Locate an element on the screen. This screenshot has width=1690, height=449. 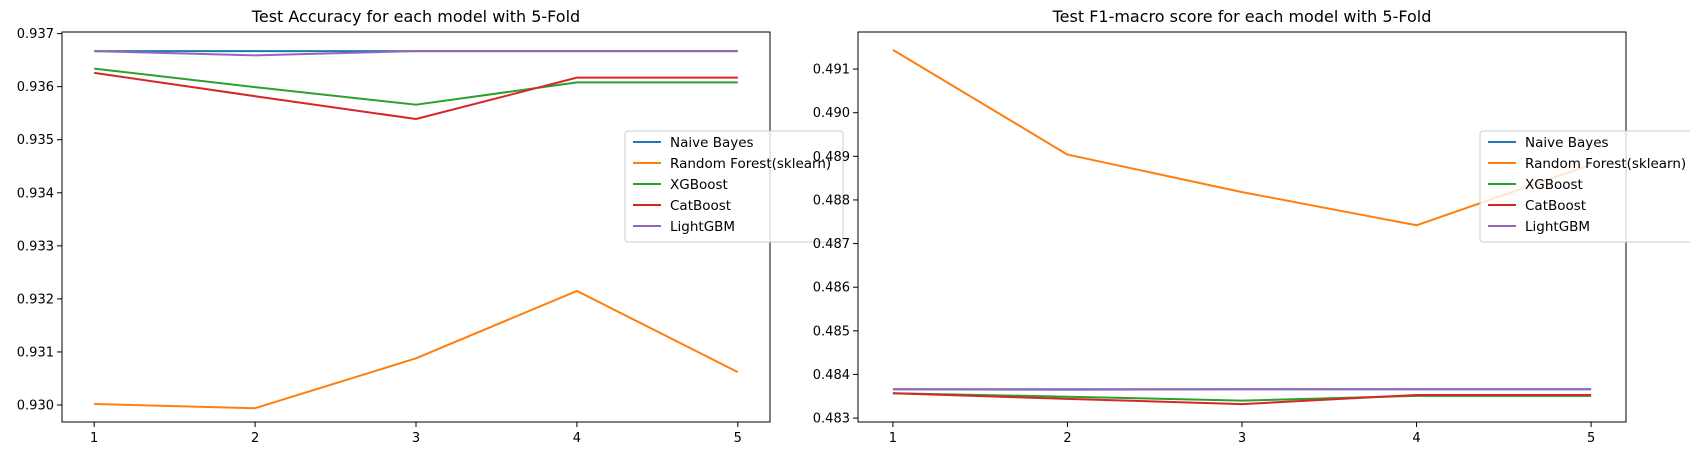
y-tick-label: 0.936 is located at coordinates (35, 87).